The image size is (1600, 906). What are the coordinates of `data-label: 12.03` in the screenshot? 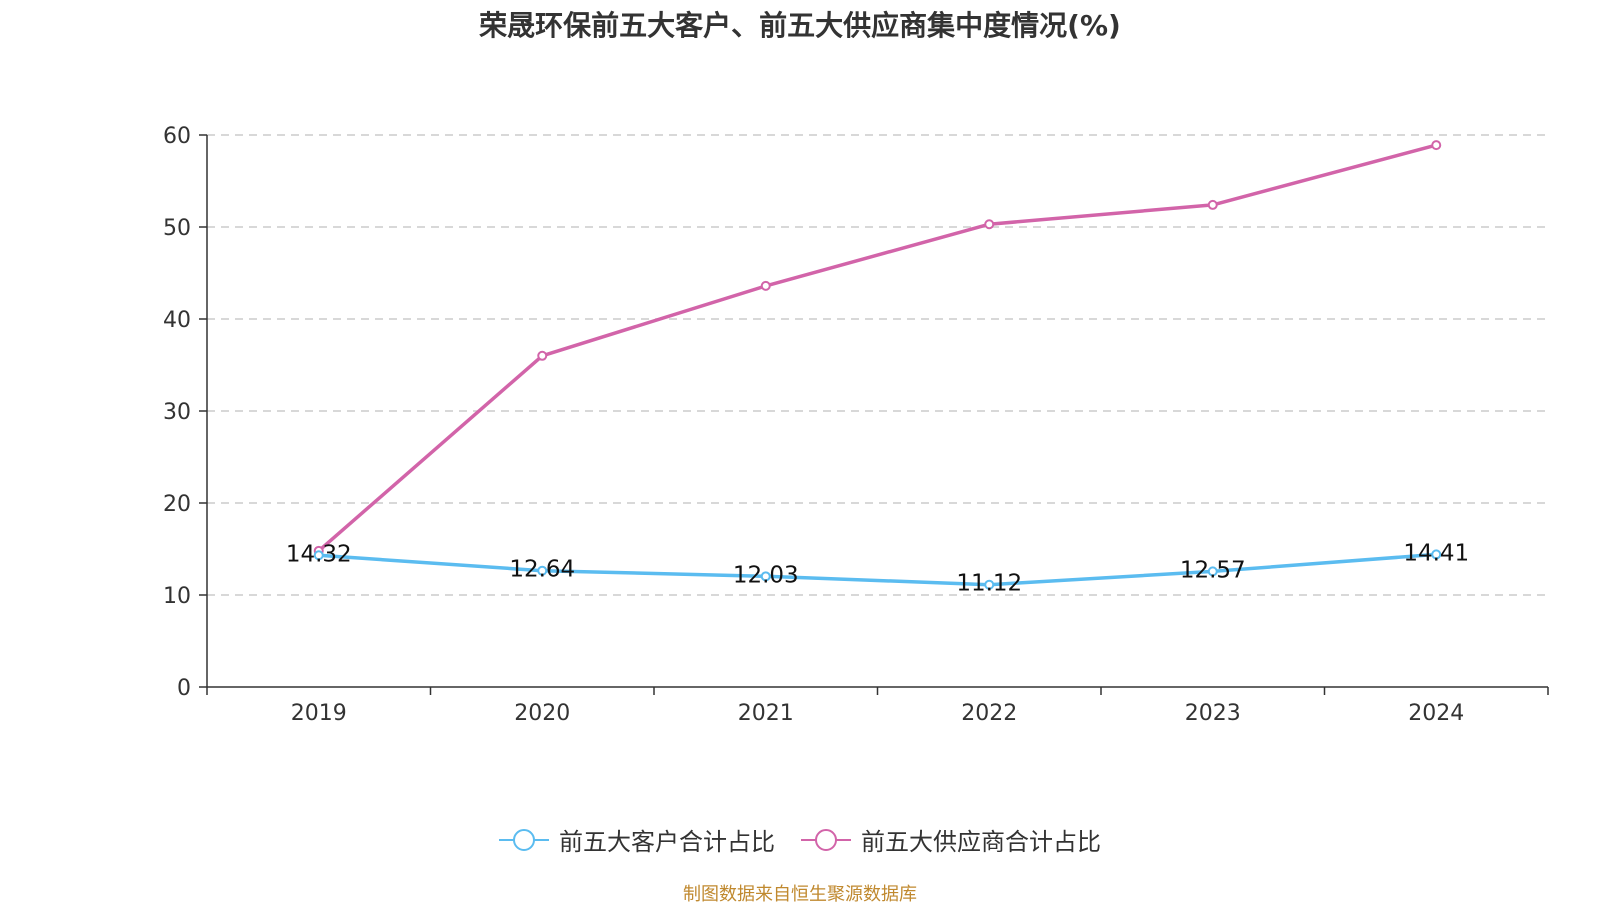 It's located at (766, 575).